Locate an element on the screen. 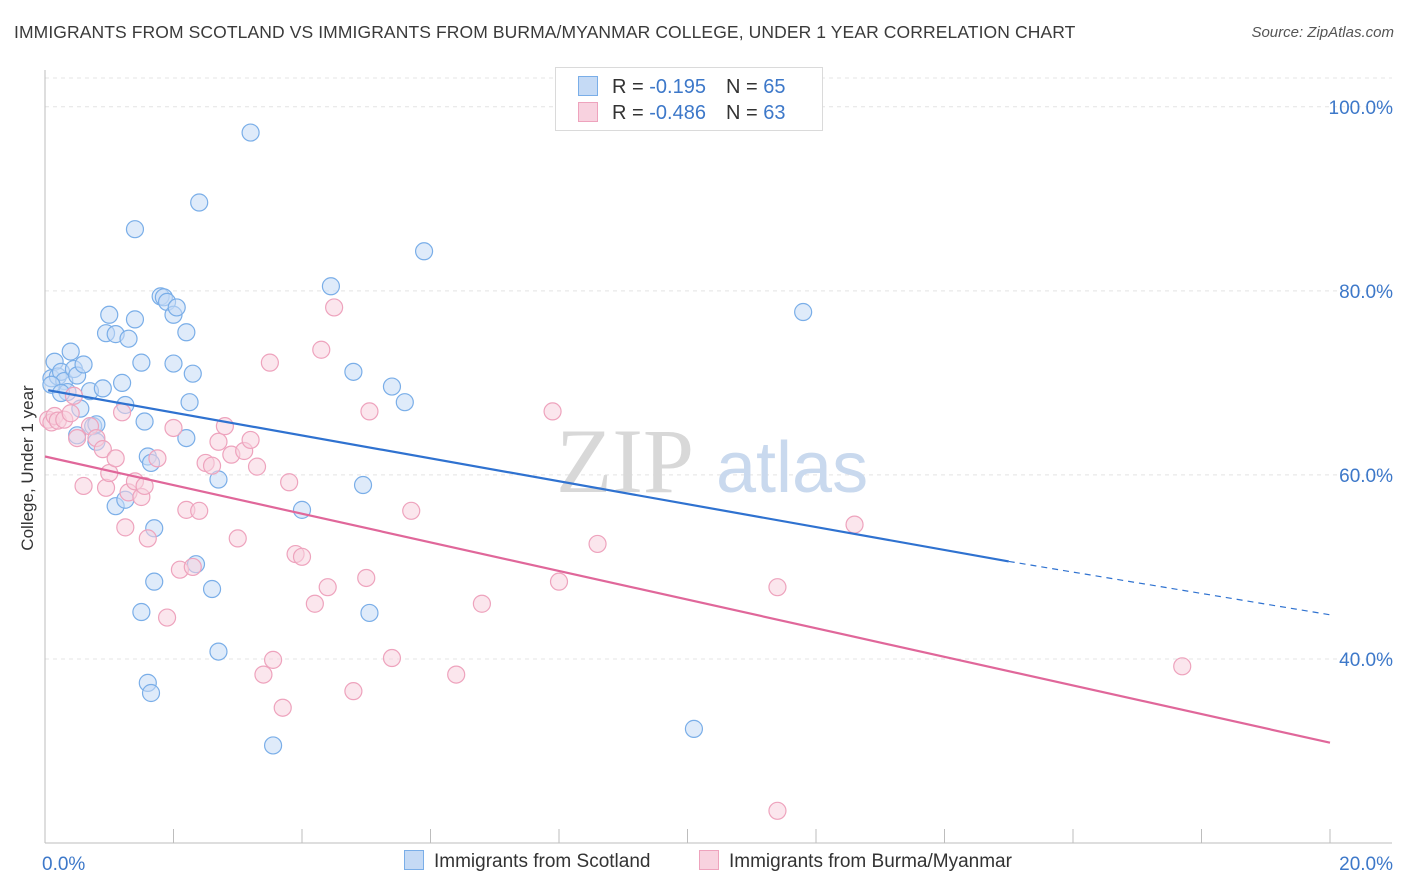  source-label: Source: ZipAtlas.com is located at coordinates (1322, 32).